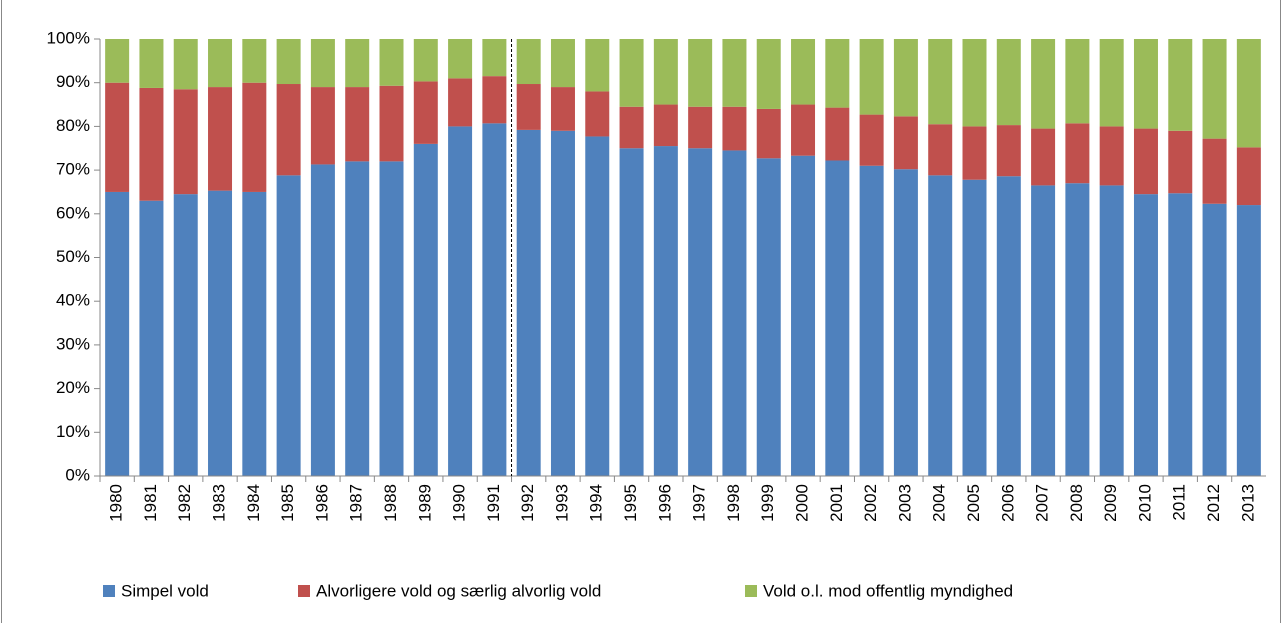 The height and width of the screenshot is (628, 1283). What do you see at coordinates (836, 503) in the screenshot?
I see `x-tick-label: 2001` at bounding box center [836, 503].